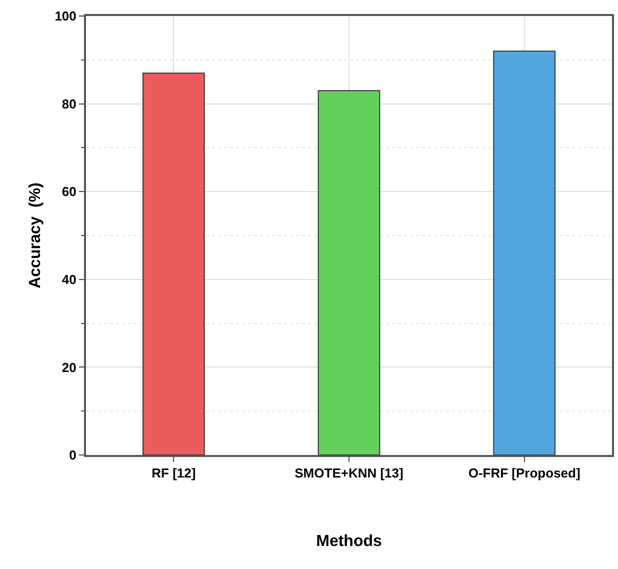 This screenshot has height=569, width=618. What do you see at coordinates (349, 541) in the screenshot?
I see `x-axis-title: Methods` at bounding box center [349, 541].